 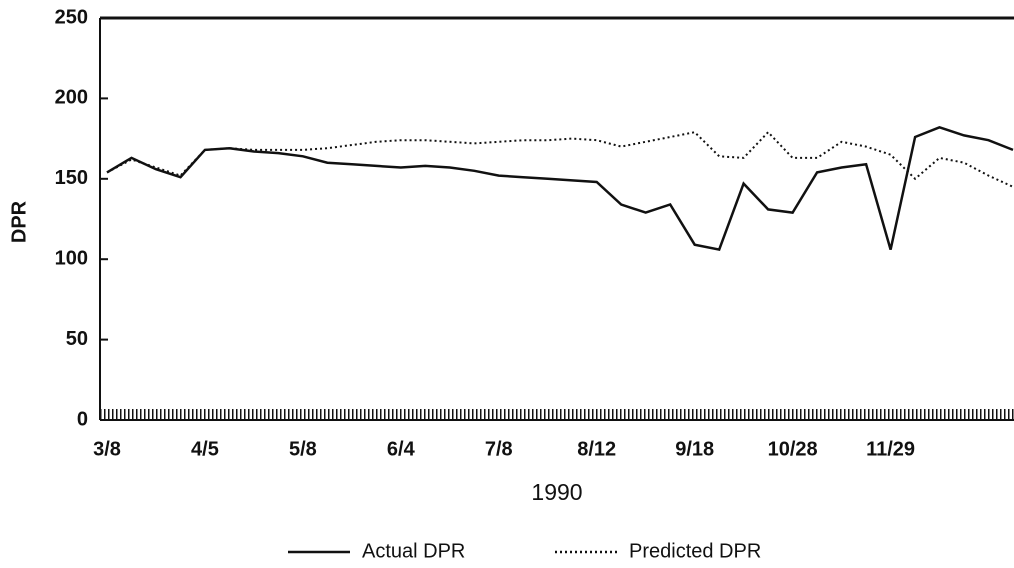 I want to click on y-tick-label: 100, so click(x=71, y=258).